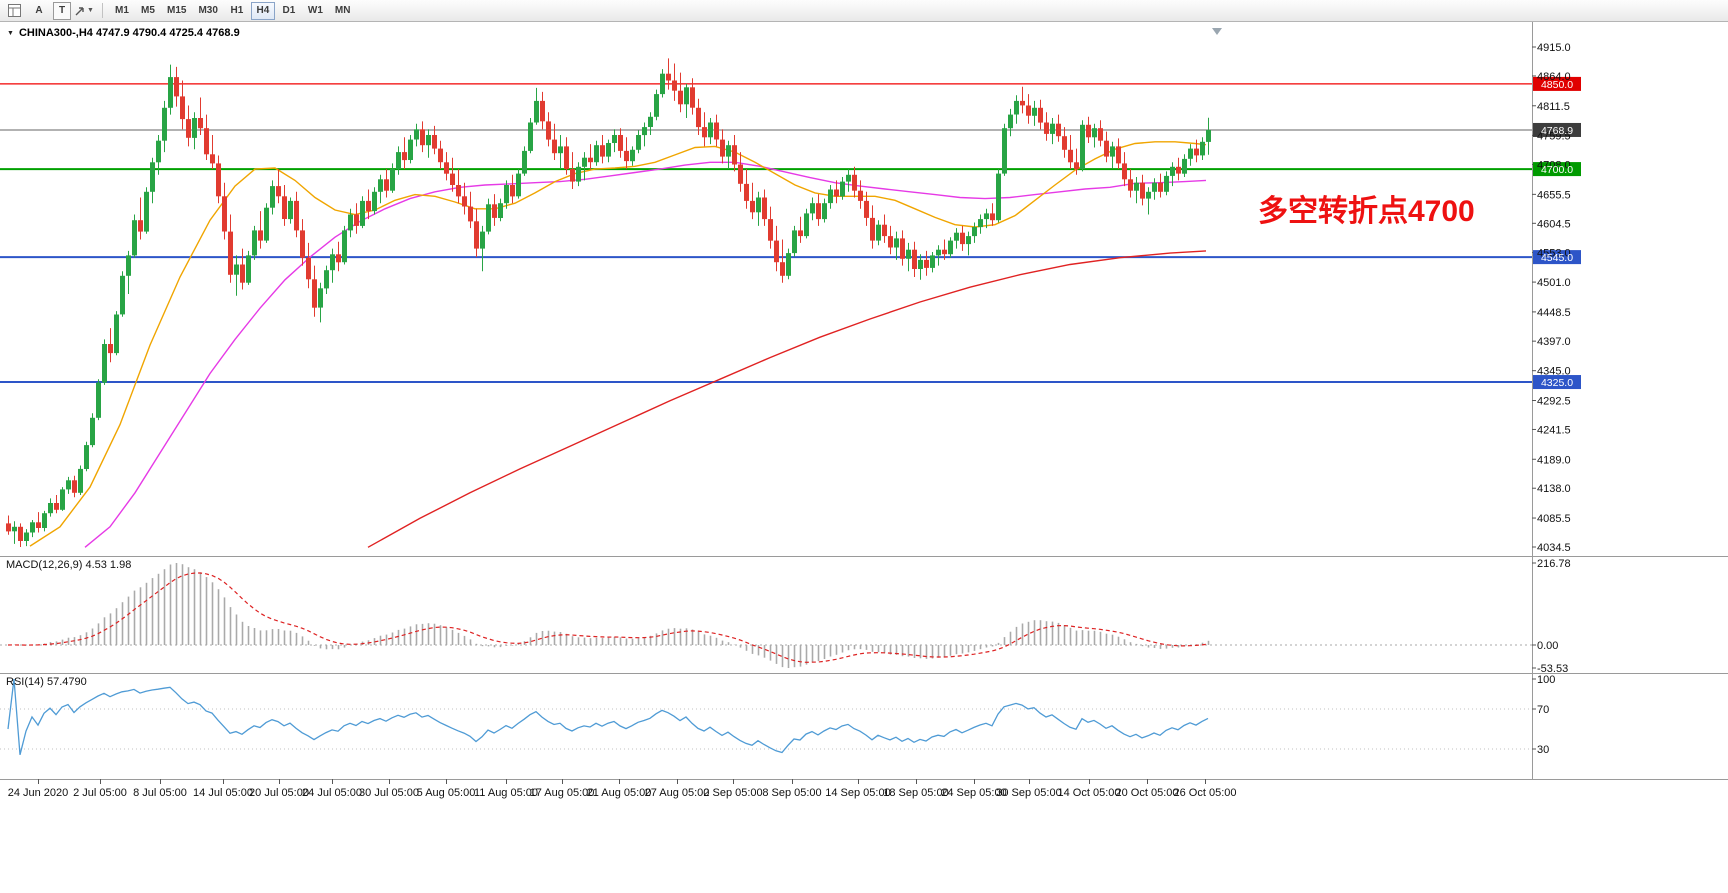 This screenshot has height=893, width=1728. Describe the element at coordinates (342, 10) in the screenshot. I see `timeframe-mn-button: MN` at that location.